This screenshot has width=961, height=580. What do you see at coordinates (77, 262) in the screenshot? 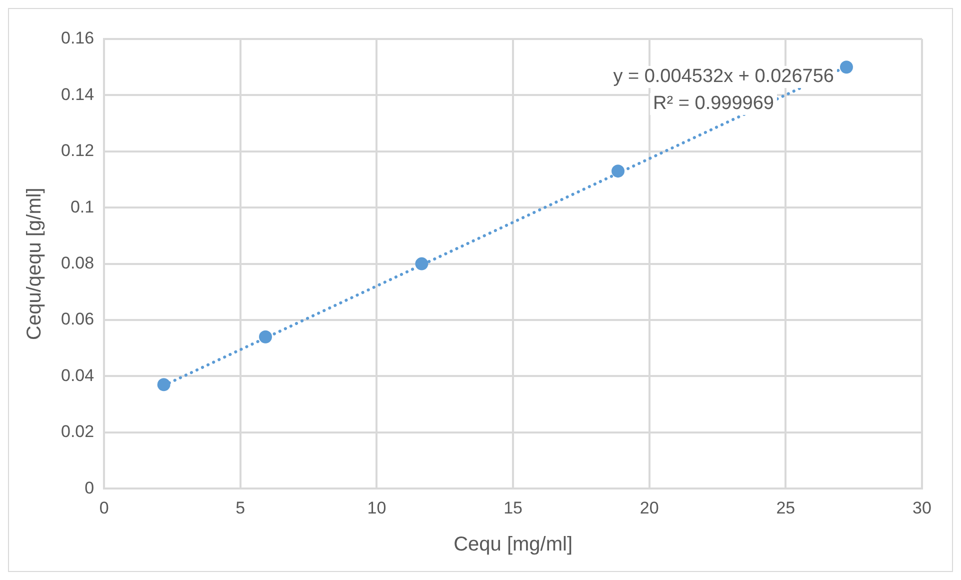
I see `y-tick-label: 0.08` at bounding box center [77, 262].